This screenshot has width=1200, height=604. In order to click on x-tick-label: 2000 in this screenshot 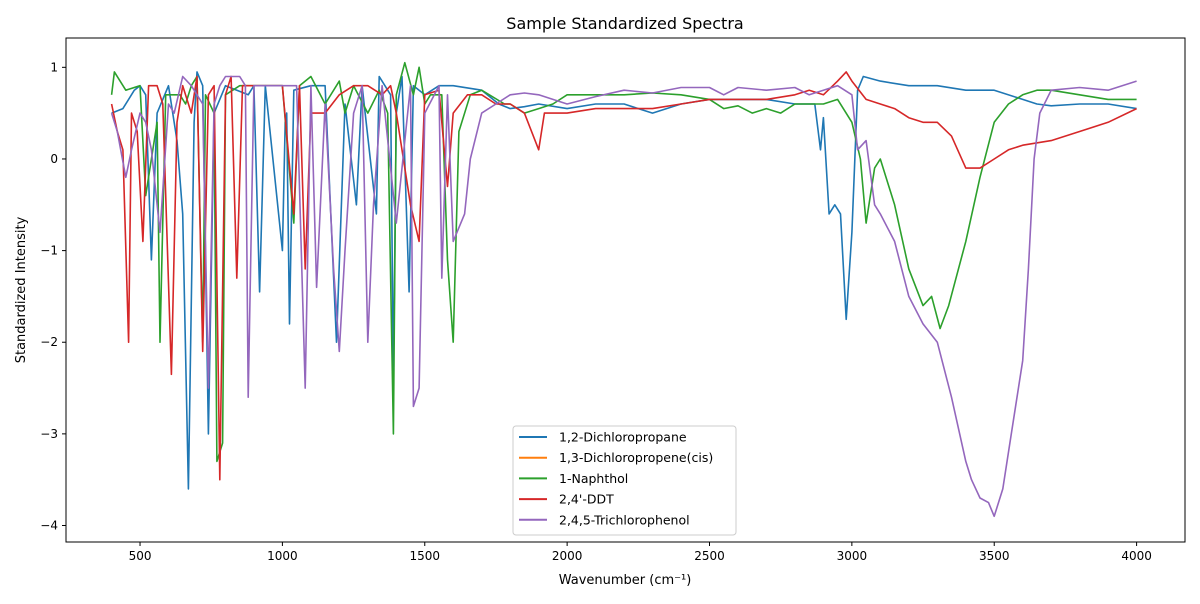, I will do `click(567, 556)`.